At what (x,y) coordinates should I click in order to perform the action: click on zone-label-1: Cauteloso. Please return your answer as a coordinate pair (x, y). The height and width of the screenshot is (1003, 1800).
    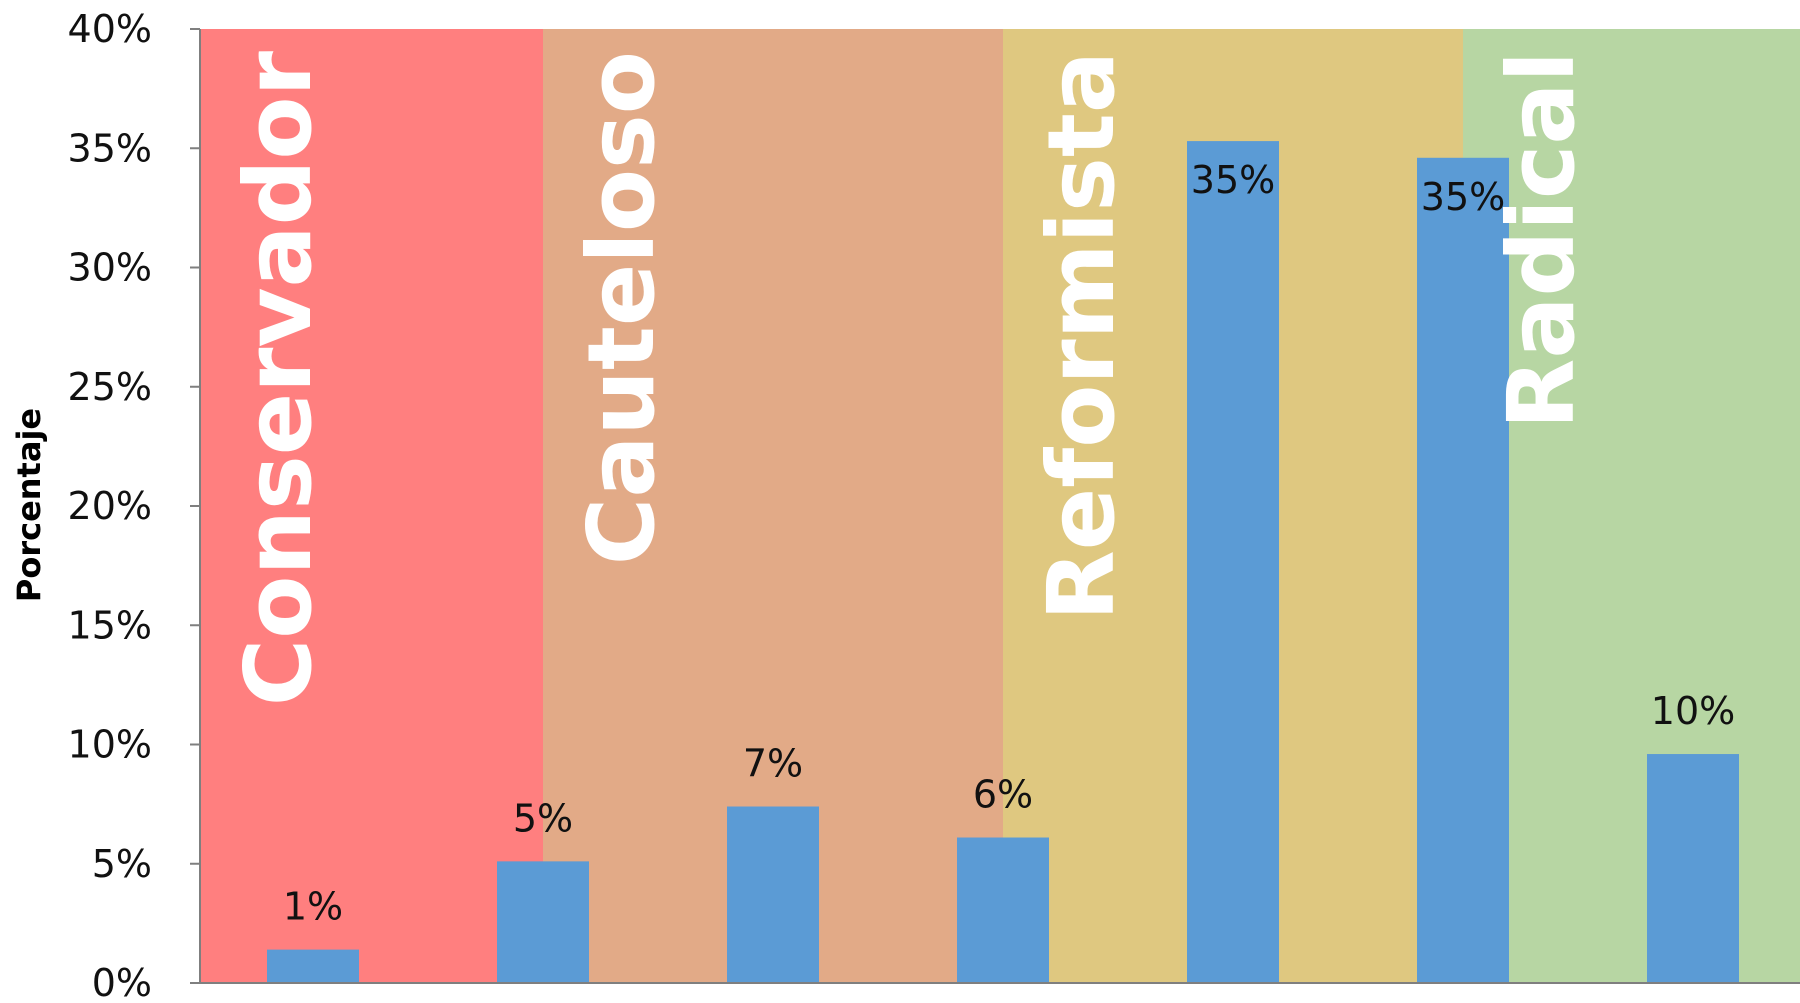
    Looking at the image, I should click on (621, 308).